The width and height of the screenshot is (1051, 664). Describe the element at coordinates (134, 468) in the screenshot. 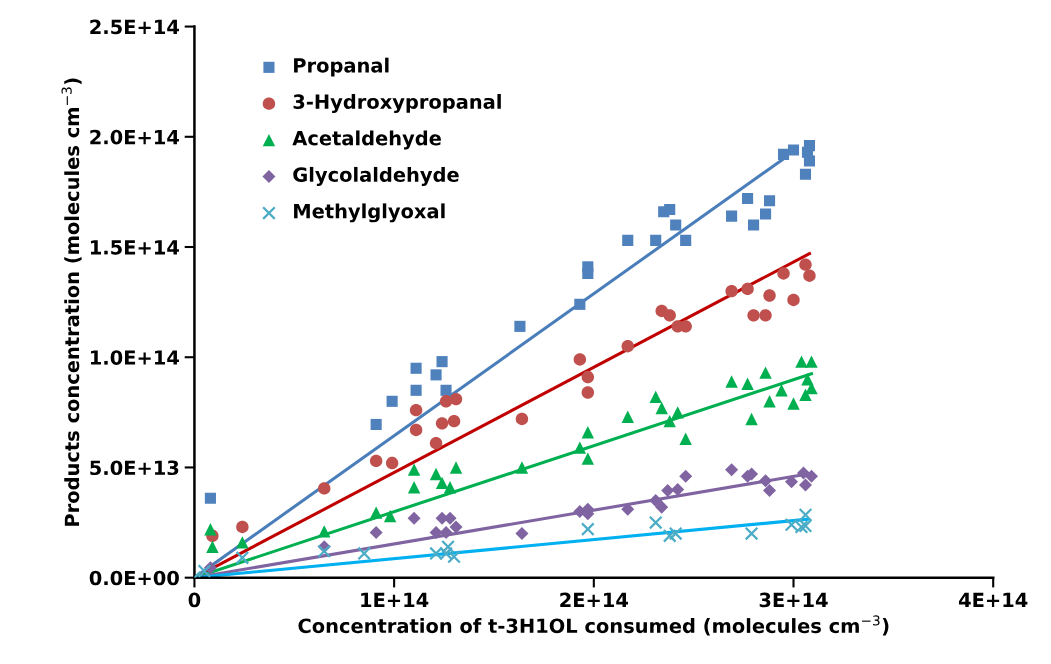

I see `y-tick-label: 5.0E+13` at that location.